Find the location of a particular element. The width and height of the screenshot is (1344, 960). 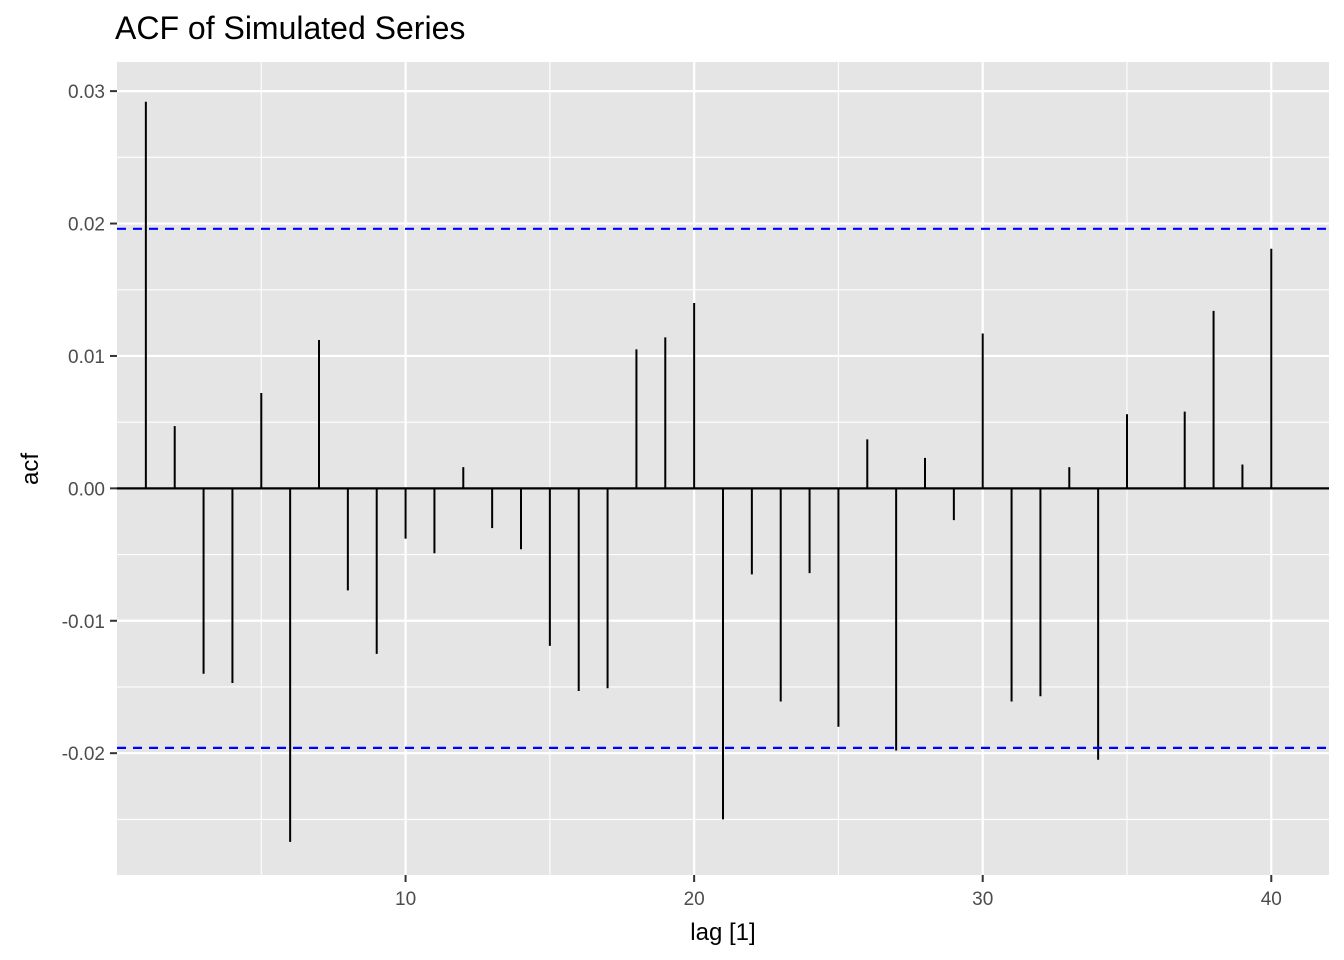

y-tick-label: 0.03 is located at coordinates (86, 92).